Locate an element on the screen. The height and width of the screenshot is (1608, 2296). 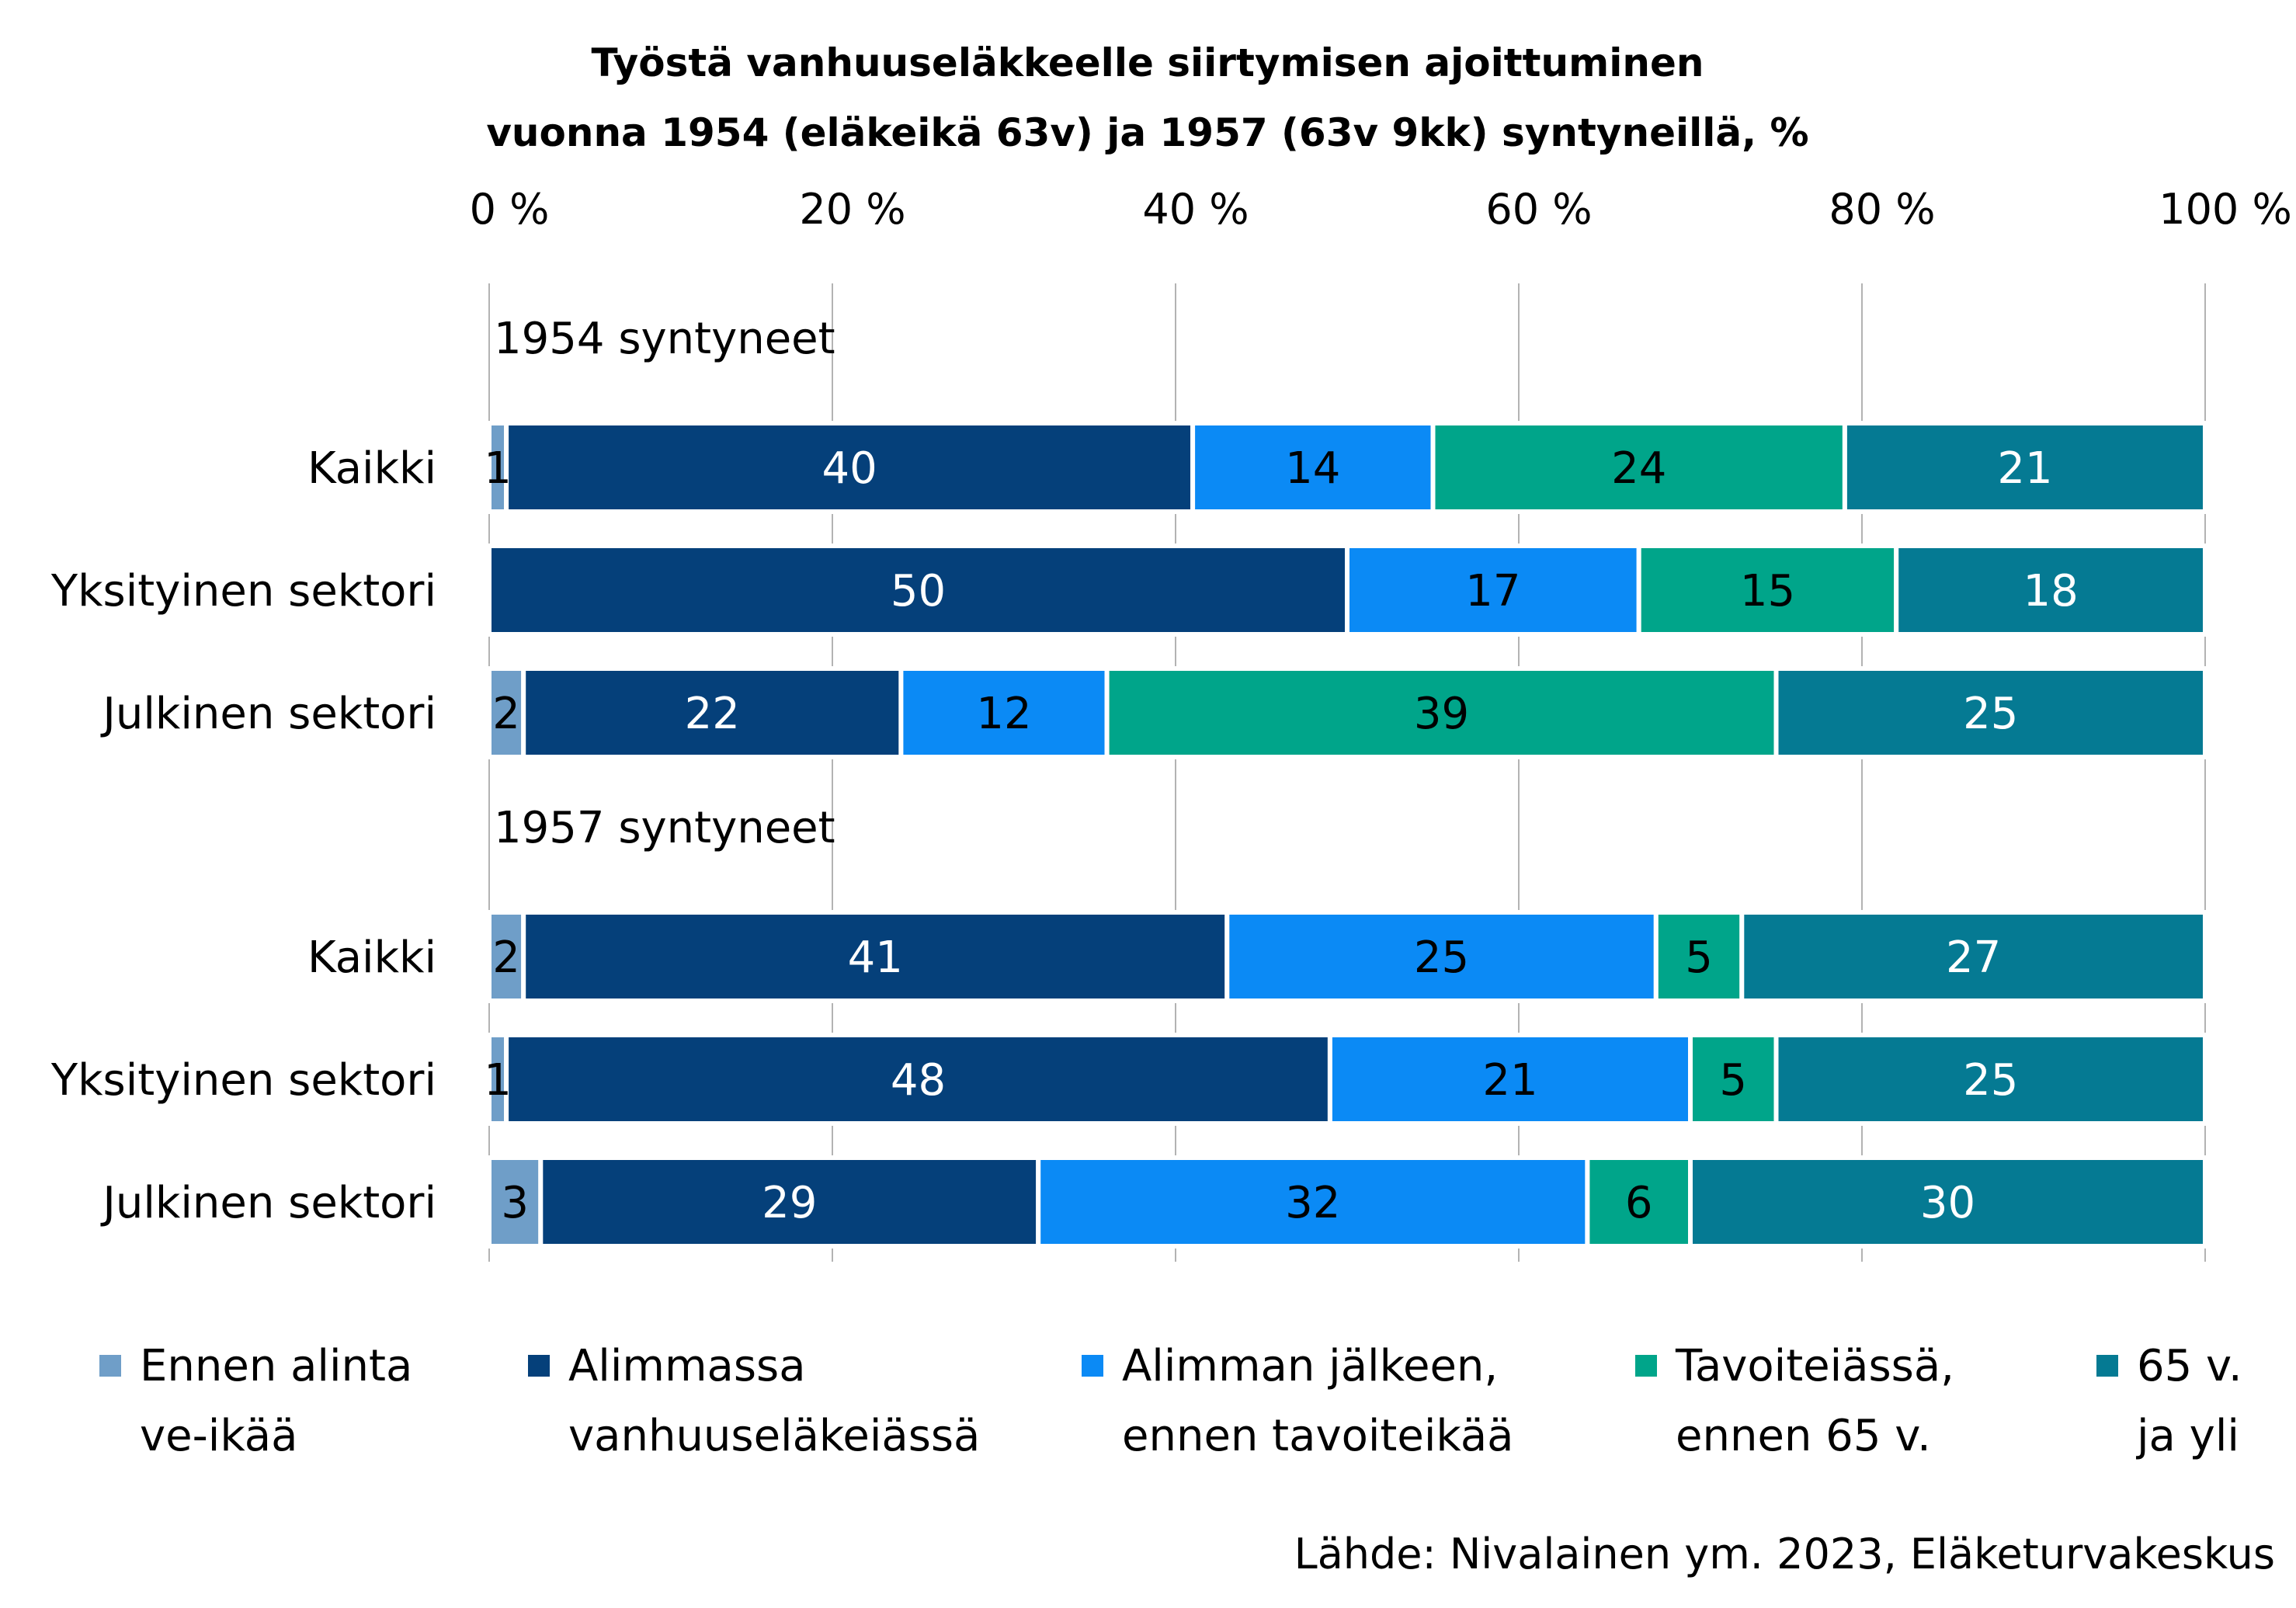
x-tick-label: 40 % is located at coordinates (1195, 209).